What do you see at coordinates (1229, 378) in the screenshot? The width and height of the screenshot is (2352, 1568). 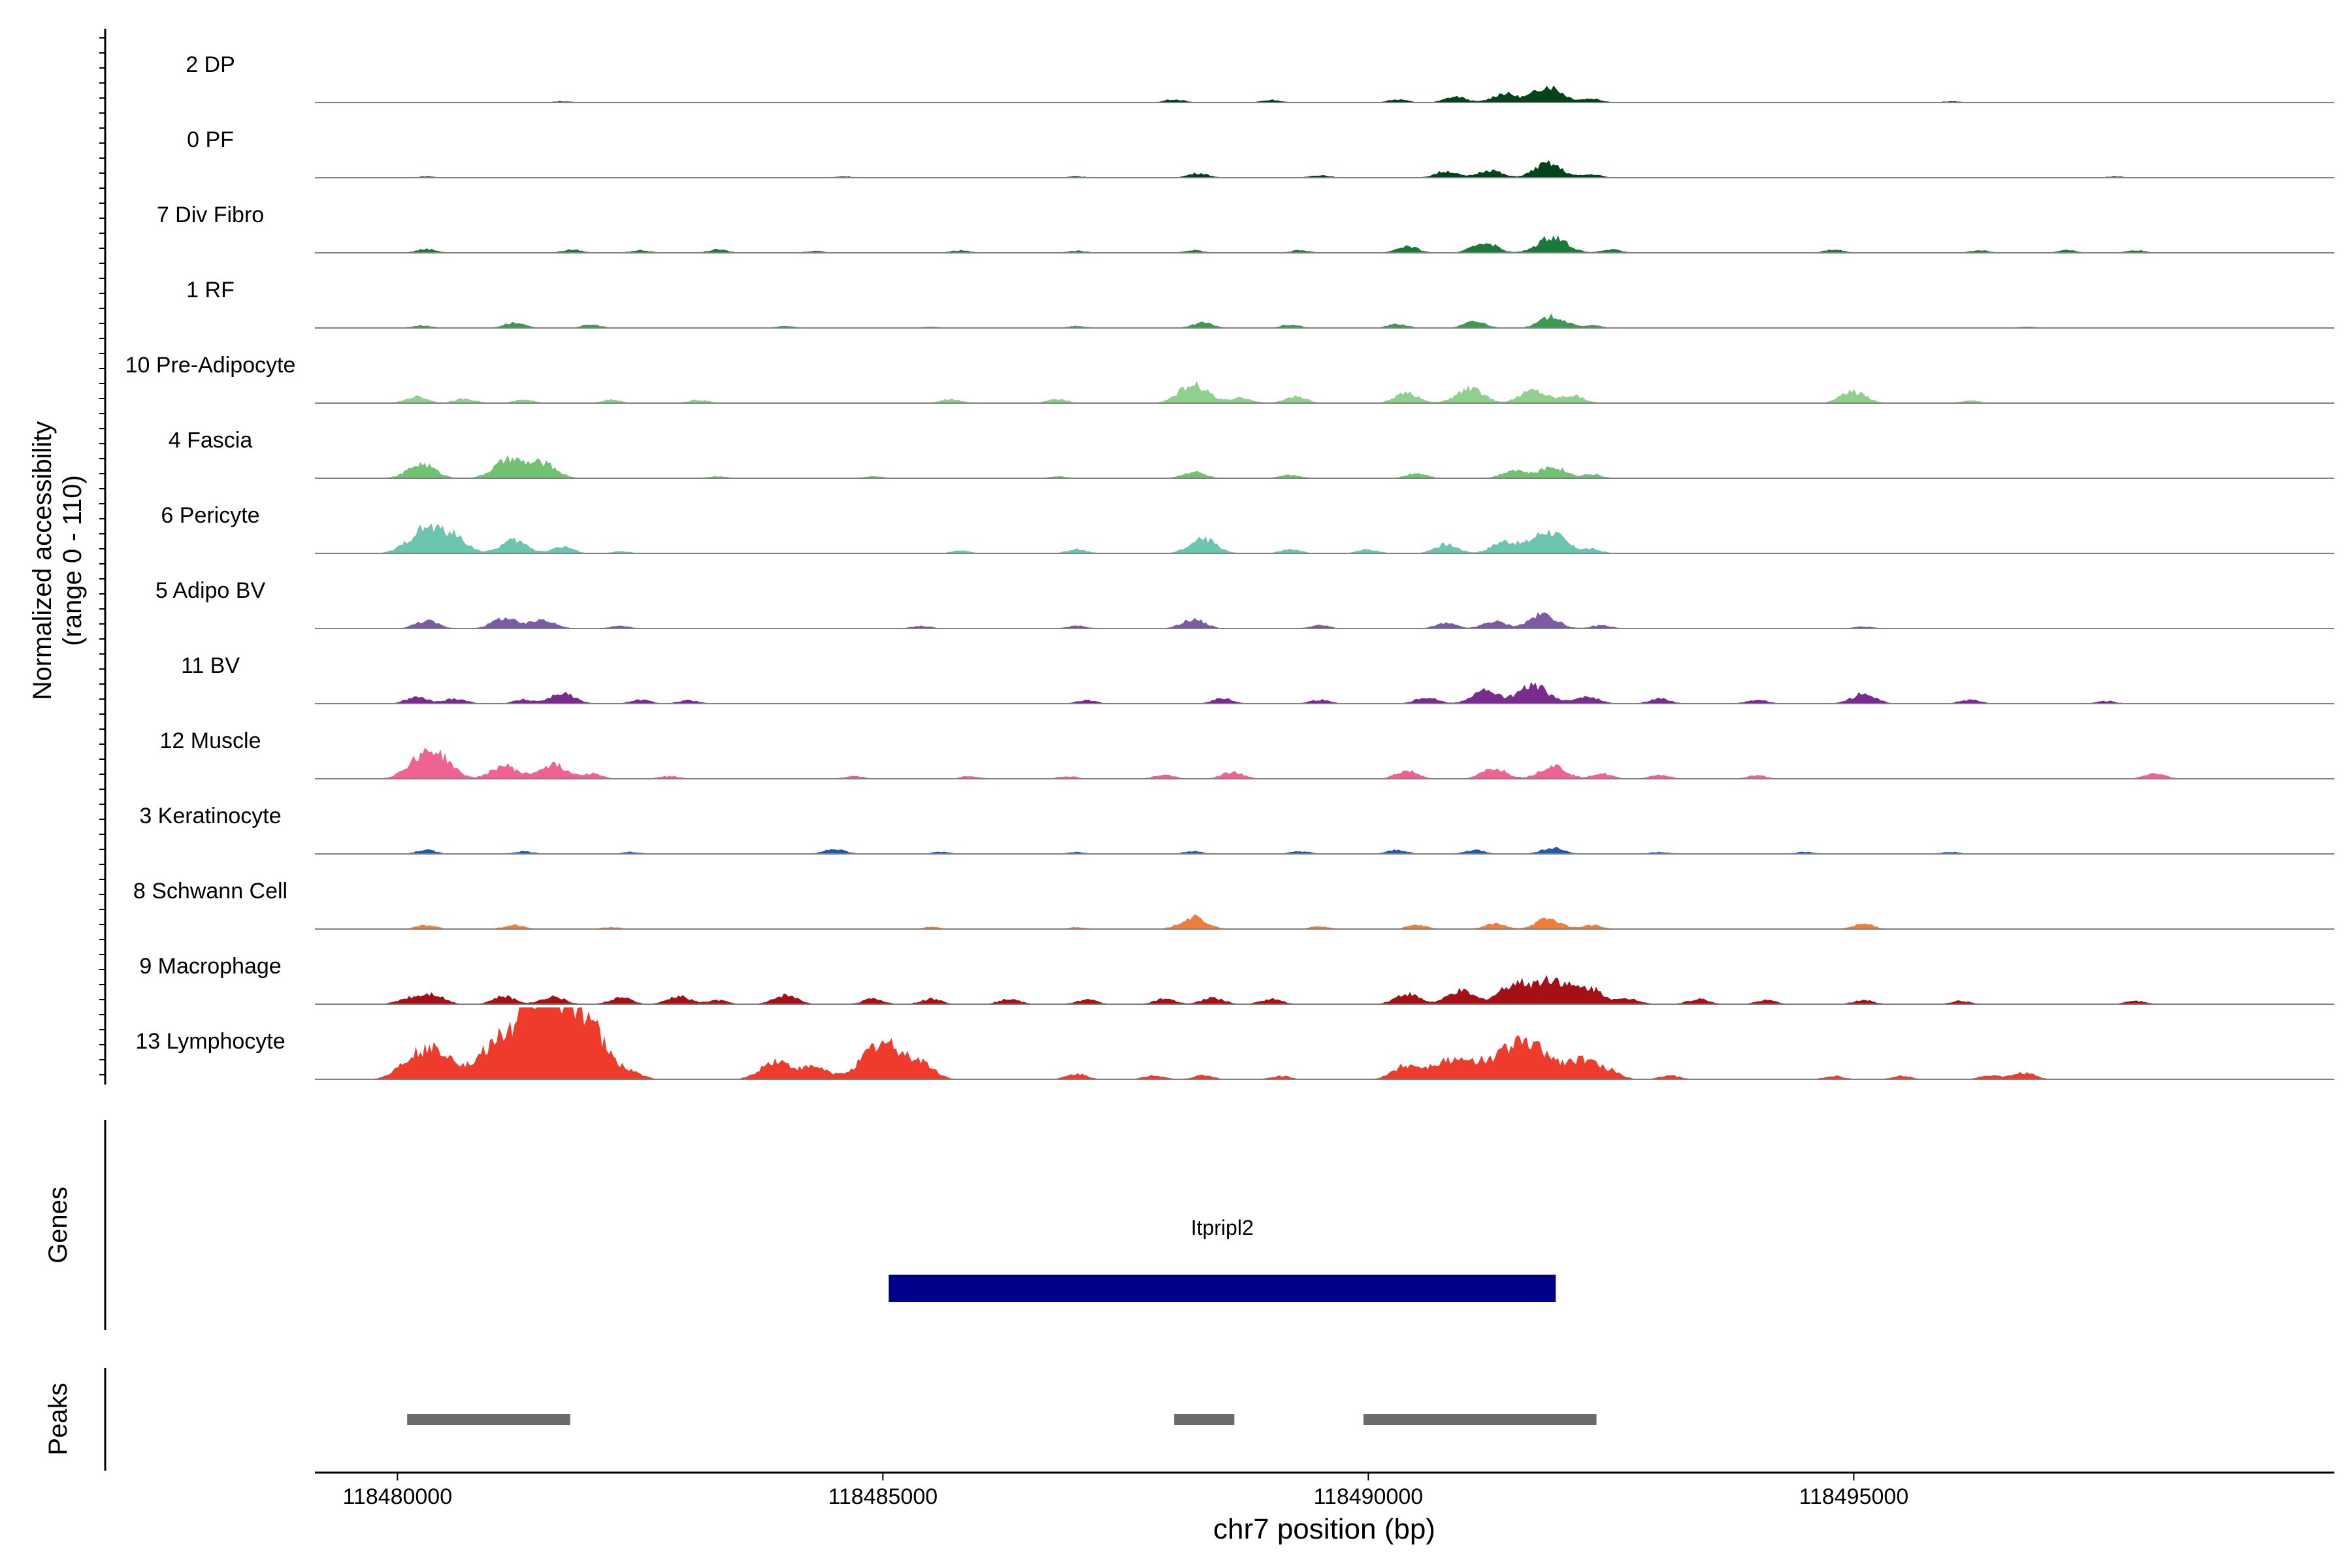 I see `track-5: 10 Pre-Adipocyte` at bounding box center [1229, 378].